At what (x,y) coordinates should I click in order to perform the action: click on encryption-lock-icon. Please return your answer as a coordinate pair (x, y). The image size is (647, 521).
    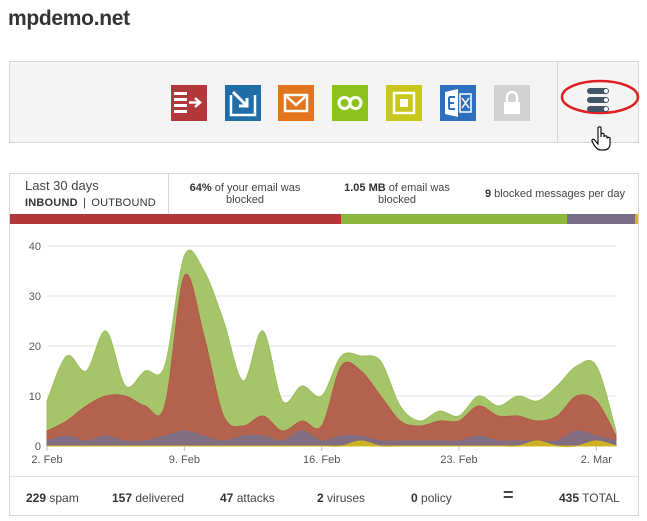
    Looking at the image, I should click on (512, 103).